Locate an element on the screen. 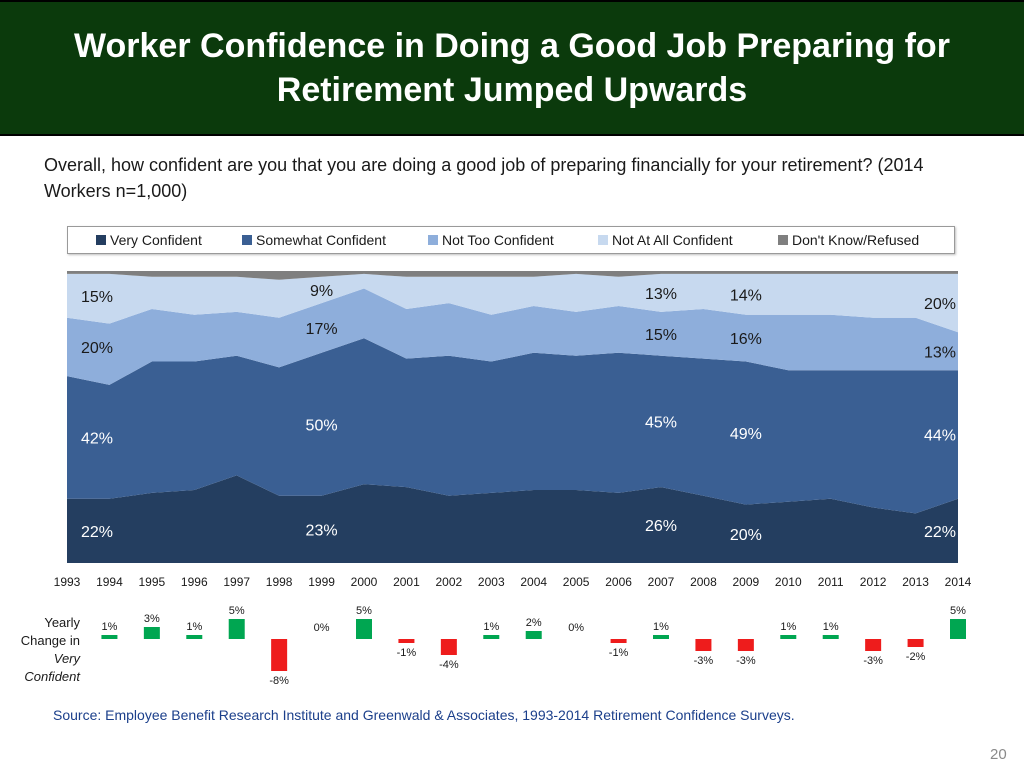  change-bar-2009 is located at coordinates (745, 645).